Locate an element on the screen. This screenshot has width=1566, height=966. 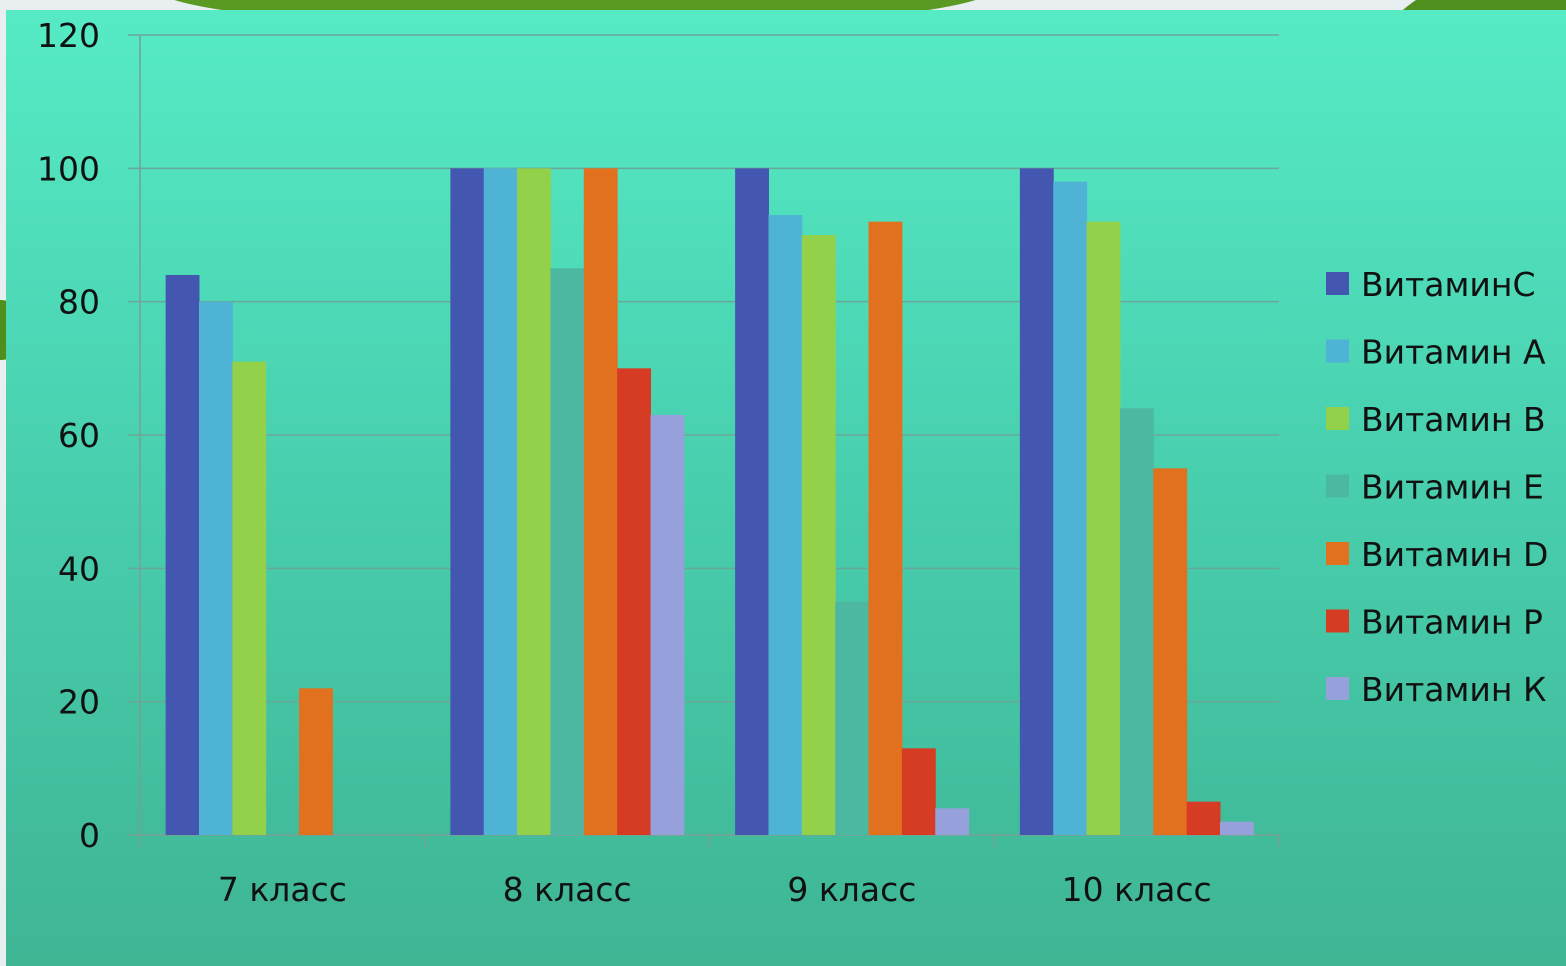
y-tick-label: 60 is located at coordinates (79, 435).